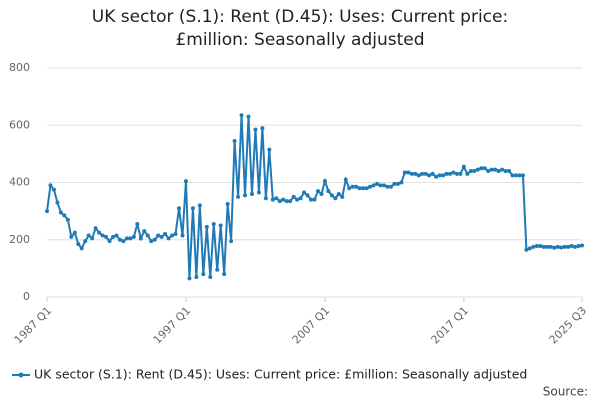 This screenshot has height=400, width=600. I want to click on source: Source:, so click(565, 392).